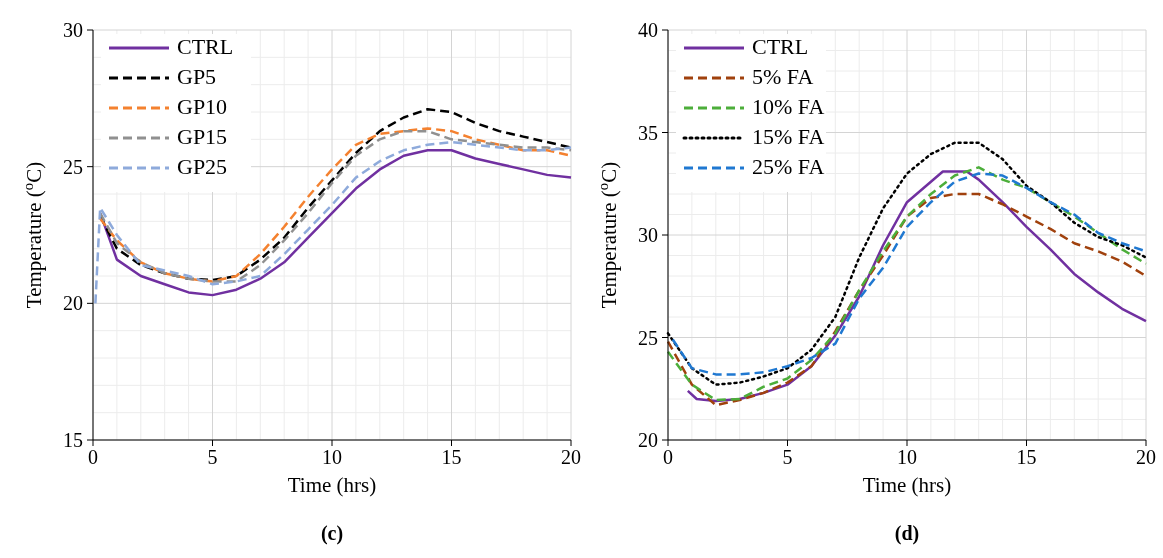 Image resolution: width=1163 pixels, height=558 pixels. What do you see at coordinates (907, 533) in the screenshot?
I see `text: (d)` at bounding box center [907, 533].